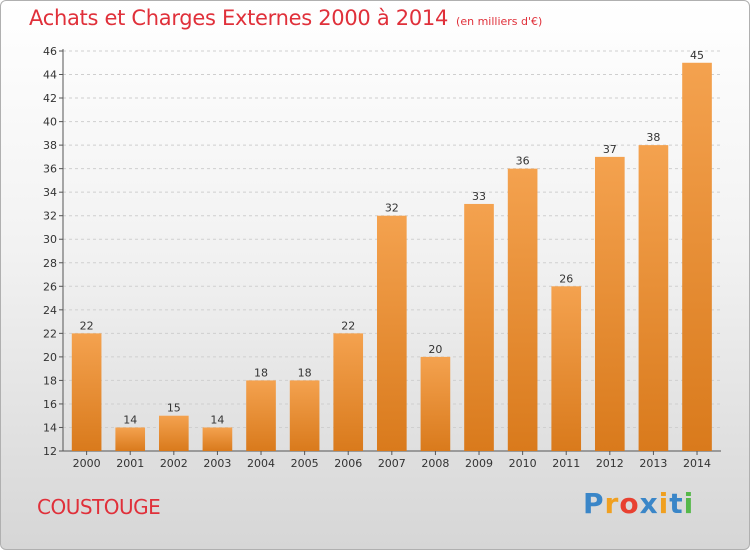 The image size is (750, 550). I want to click on data-label-2005: 18, so click(305, 372).